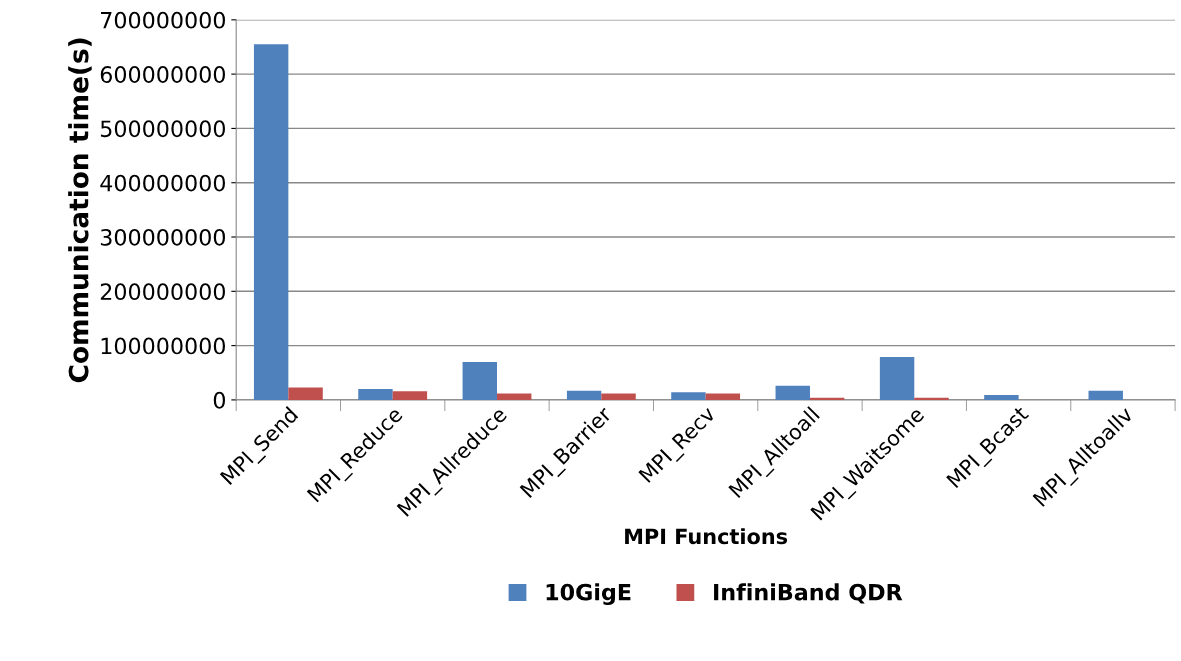 This screenshot has height=661, width=1181. Describe the element at coordinates (706, 536) in the screenshot. I see `x-axis-title: MPI Functions` at that location.